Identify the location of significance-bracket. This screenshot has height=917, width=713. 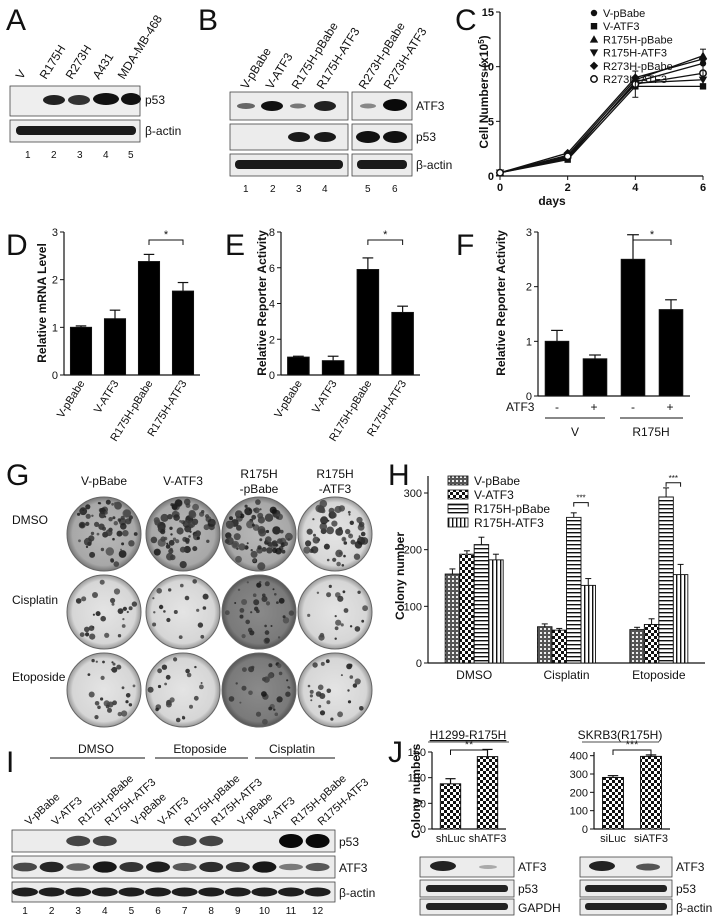
(652, 242).